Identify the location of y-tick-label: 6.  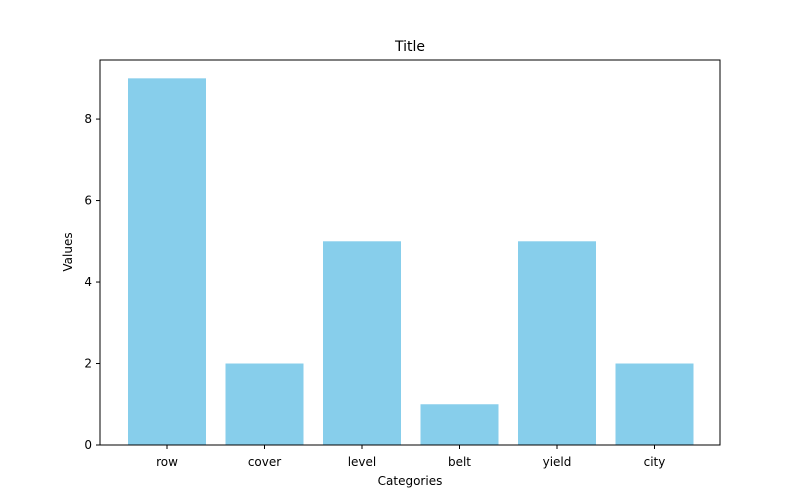
(88, 201).